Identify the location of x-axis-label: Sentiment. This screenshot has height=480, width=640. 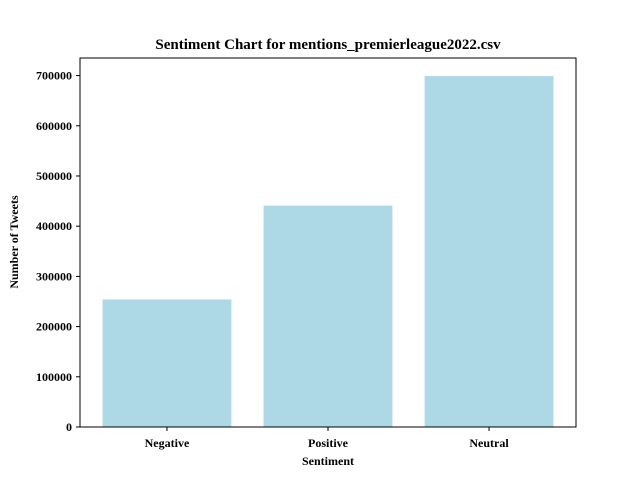
(328, 461).